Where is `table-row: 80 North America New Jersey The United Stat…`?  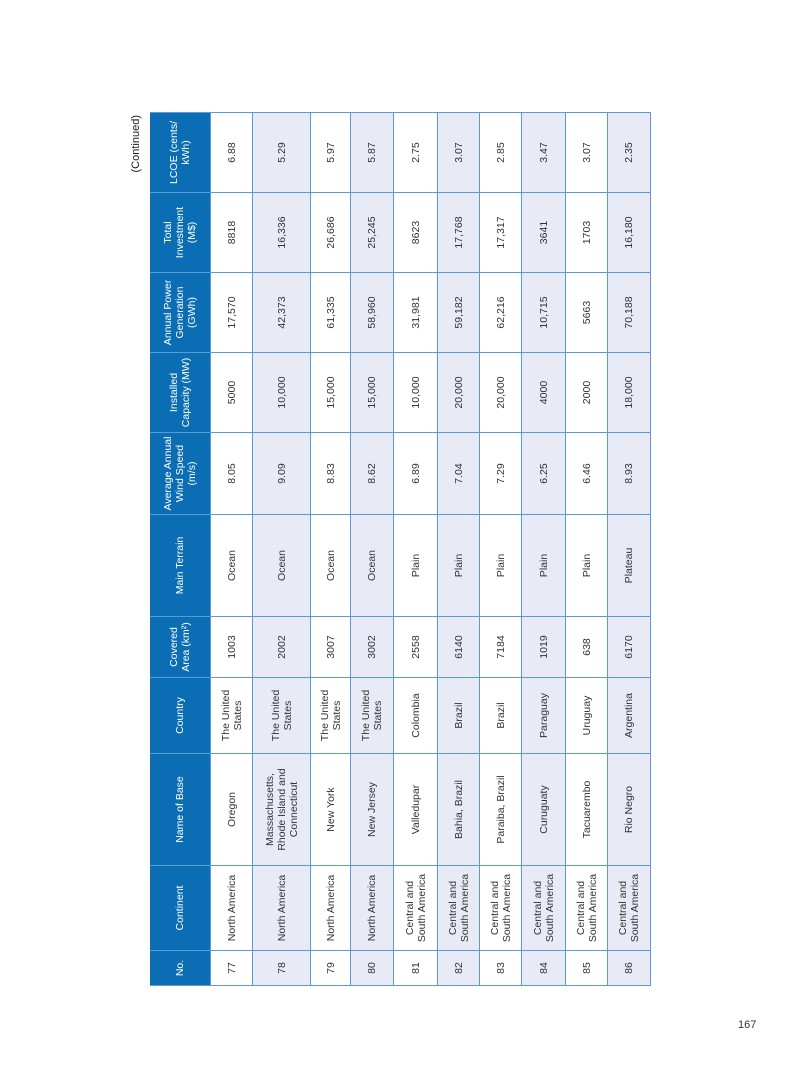 table-row: 80 North America New Jersey The United Stat… is located at coordinates (372, 549).